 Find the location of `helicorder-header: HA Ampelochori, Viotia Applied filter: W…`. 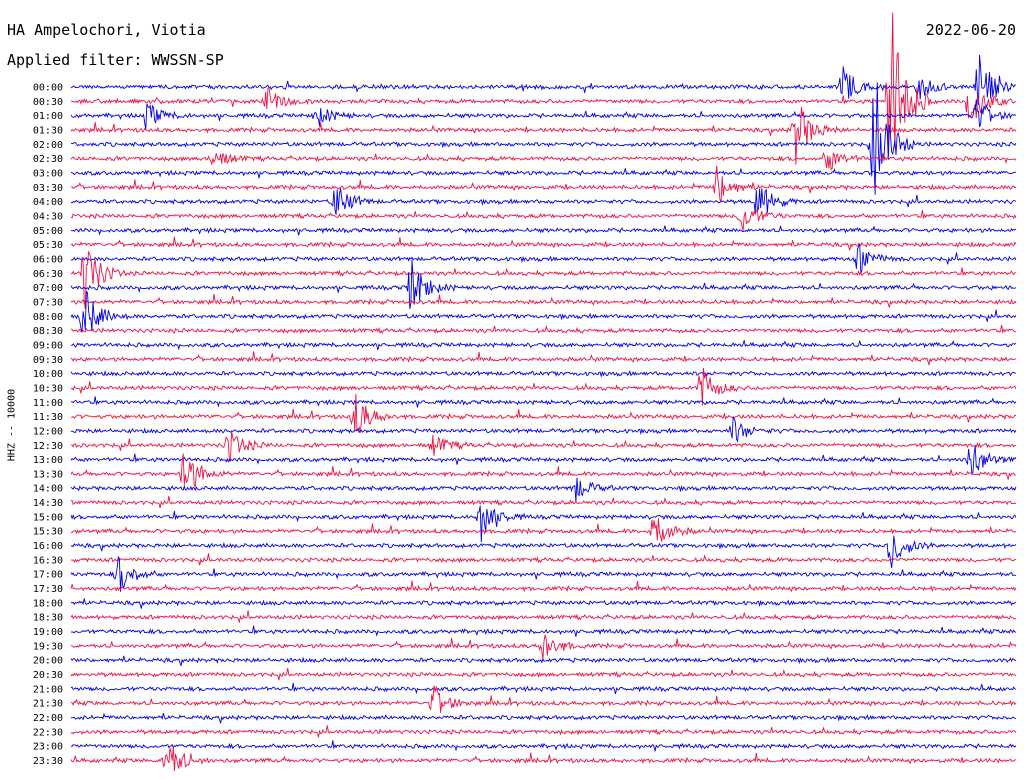

helicorder-header: HA Ampelochori, Viotia Applied filter: W… is located at coordinates (512, 40).